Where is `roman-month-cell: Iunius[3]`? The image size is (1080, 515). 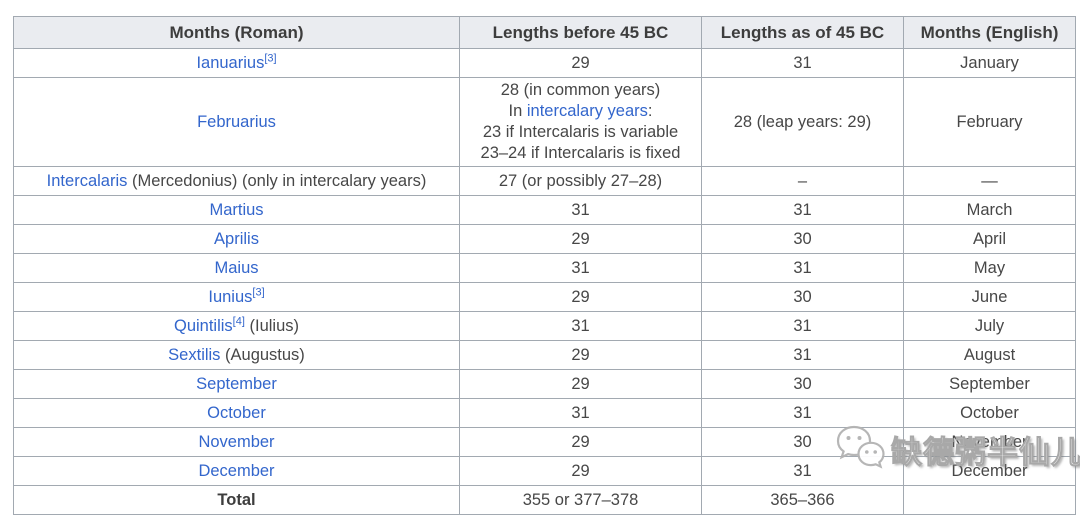
roman-month-cell: Iunius[3] is located at coordinates (236, 297).